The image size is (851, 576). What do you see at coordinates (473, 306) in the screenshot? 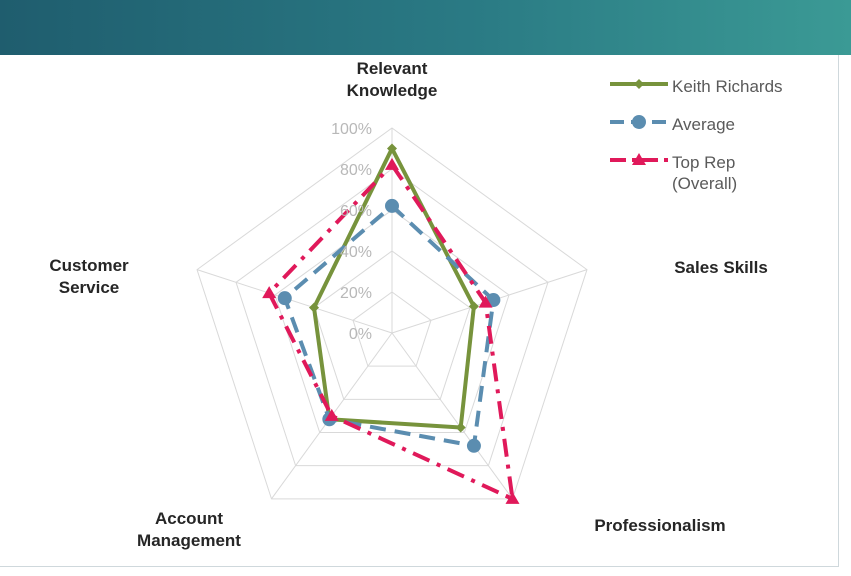
I see `point-keith-richards-sales-skills` at bounding box center [473, 306].